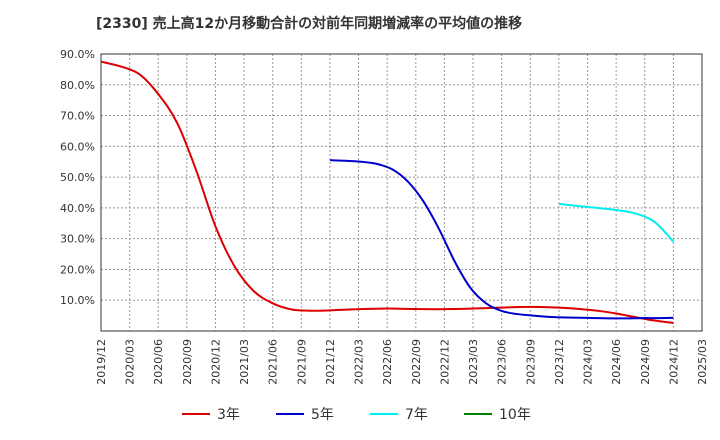 The height and width of the screenshot is (440, 720). Describe the element at coordinates (330, 362) in the screenshot. I see `x-tick-label: 2021/12` at that location.